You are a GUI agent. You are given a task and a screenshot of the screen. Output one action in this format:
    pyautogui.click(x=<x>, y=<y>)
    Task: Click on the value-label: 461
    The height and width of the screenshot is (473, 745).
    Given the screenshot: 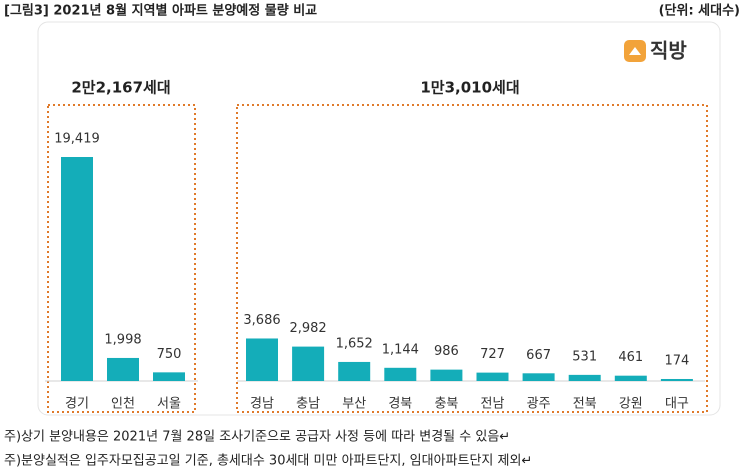 What is the action you would take?
    pyautogui.click(x=630, y=357)
    